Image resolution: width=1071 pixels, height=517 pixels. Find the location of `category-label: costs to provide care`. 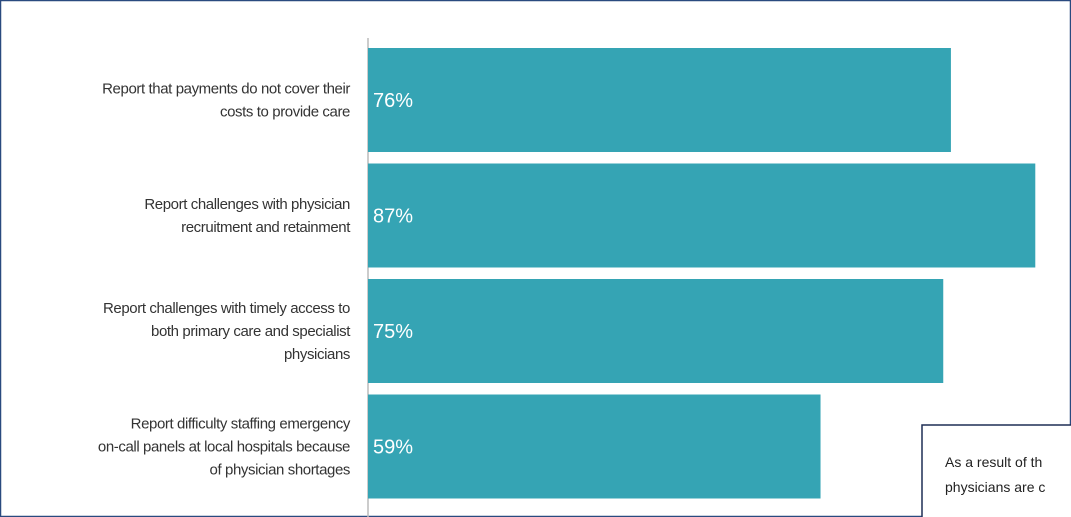

category-label: costs to provide care is located at coordinates (285, 112).